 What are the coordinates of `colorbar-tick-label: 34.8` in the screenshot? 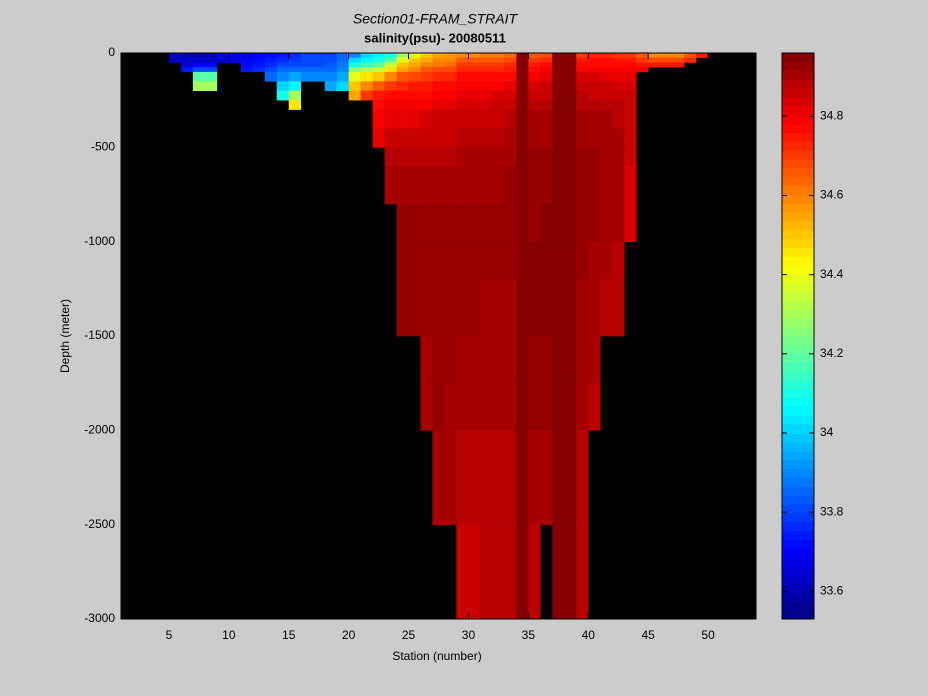 It's located at (832, 116).